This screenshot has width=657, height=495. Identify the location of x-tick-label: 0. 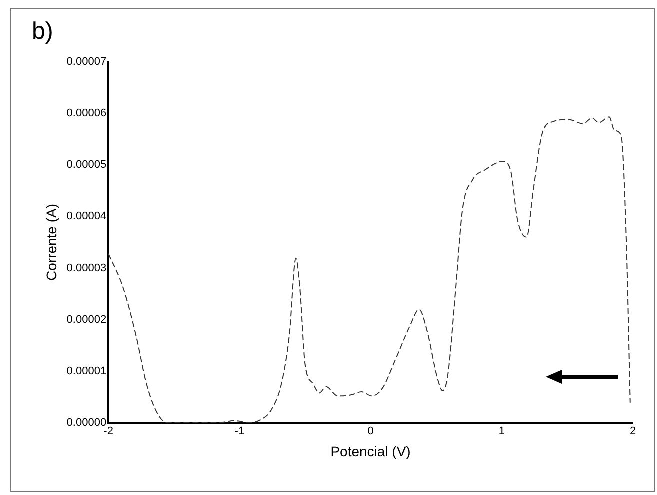
(371, 432).